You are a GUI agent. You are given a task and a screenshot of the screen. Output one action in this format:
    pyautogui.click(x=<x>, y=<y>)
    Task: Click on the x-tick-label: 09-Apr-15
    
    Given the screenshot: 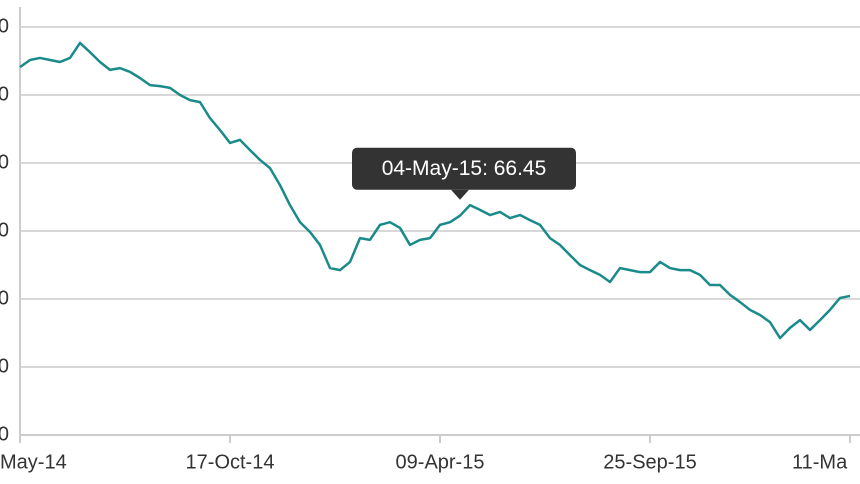 What is the action you would take?
    pyautogui.click(x=440, y=462)
    